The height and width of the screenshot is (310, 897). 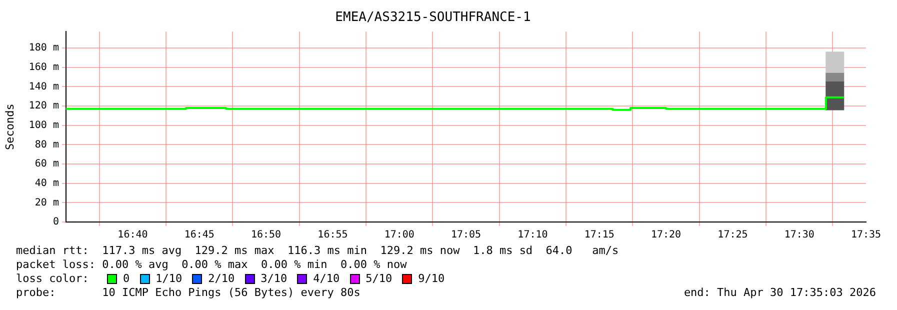 What do you see at coordinates (533, 235) in the screenshot?
I see `x-tick-label: 17:10` at bounding box center [533, 235].